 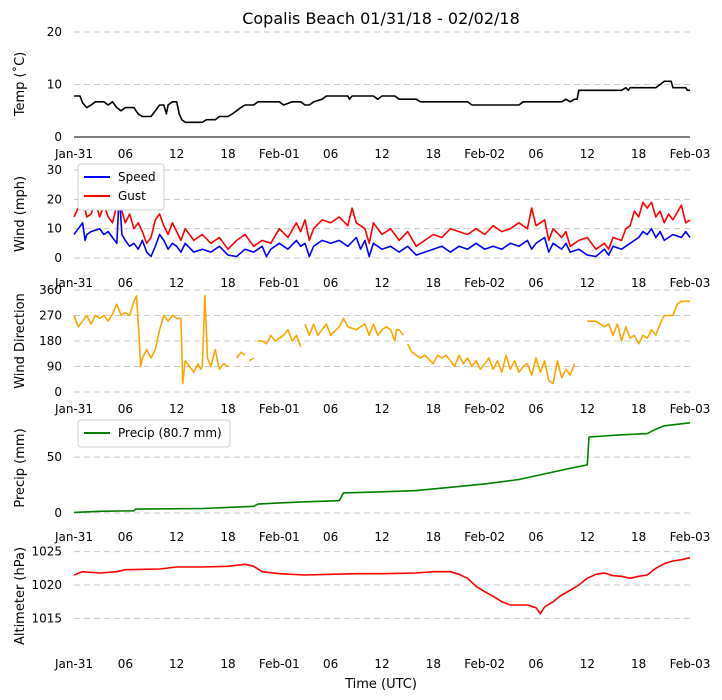 I want to click on legend-label: Gust, so click(x=132, y=196).